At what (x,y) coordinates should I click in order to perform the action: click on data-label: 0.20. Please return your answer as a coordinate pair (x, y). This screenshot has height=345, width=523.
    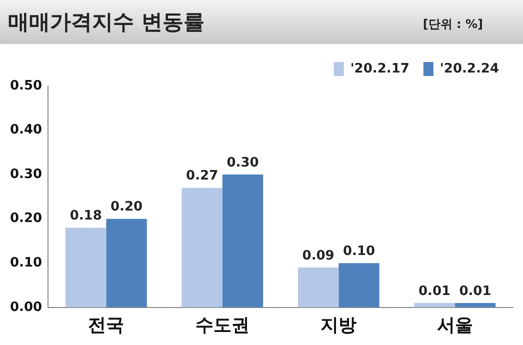
    Looking at the image, I should click on (126, 207).